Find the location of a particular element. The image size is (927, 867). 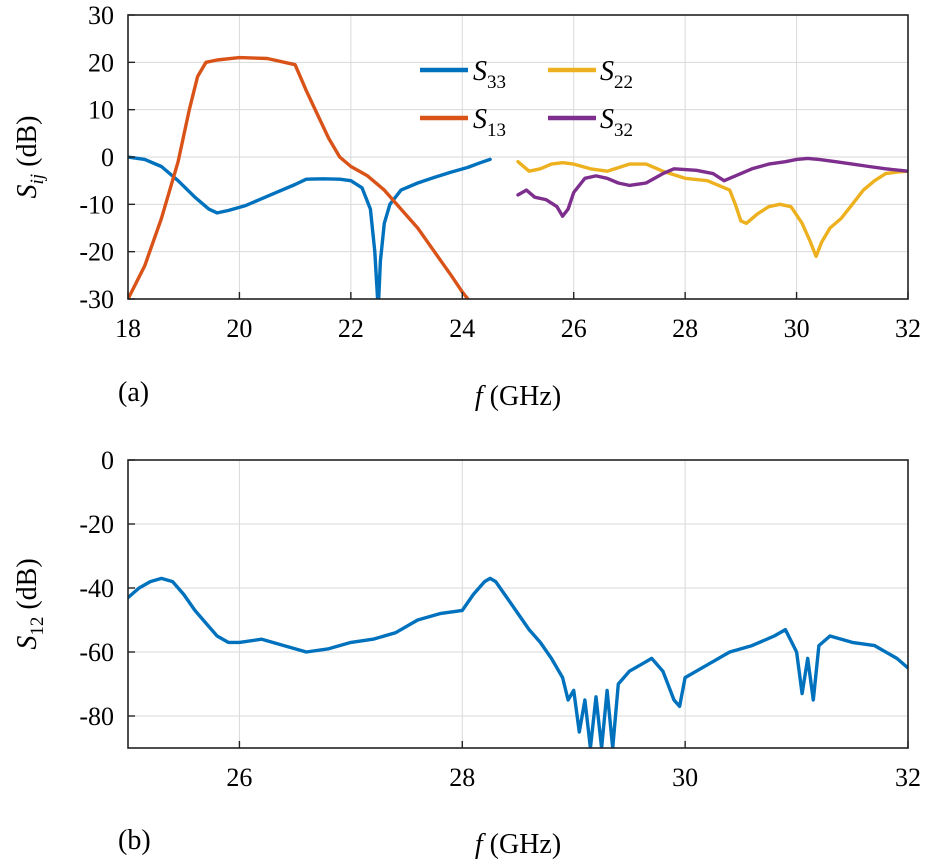

series-line-s13 is located at coordinates (299, 177).